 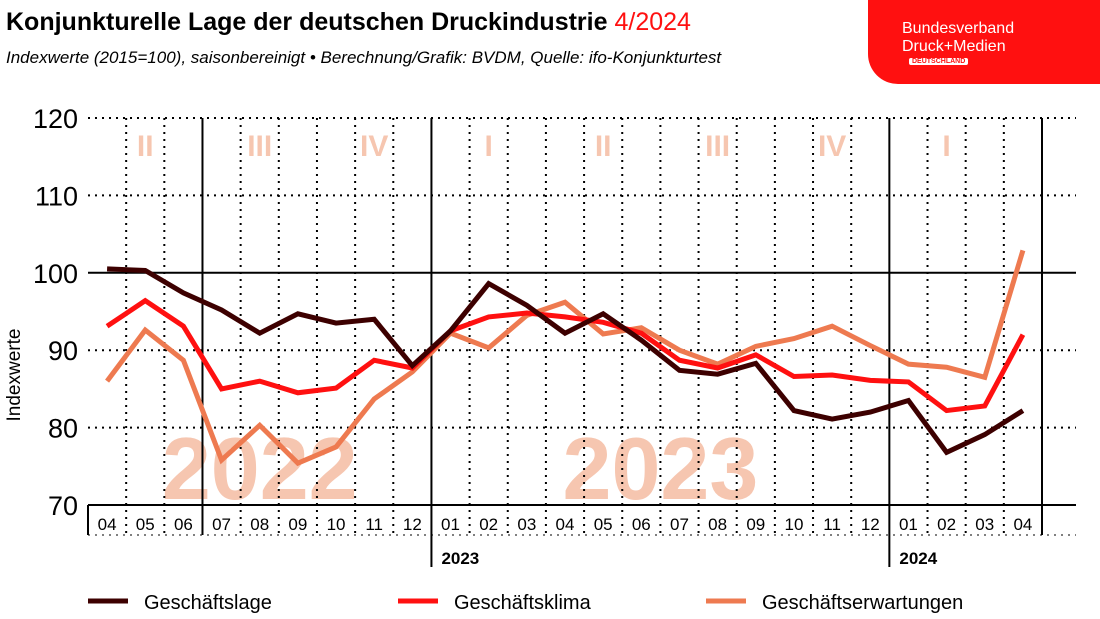 What do you see at coordinates (55, 274) in the screenshot?
I see `y-tick-label: 100` at bounding box center [55, 274].